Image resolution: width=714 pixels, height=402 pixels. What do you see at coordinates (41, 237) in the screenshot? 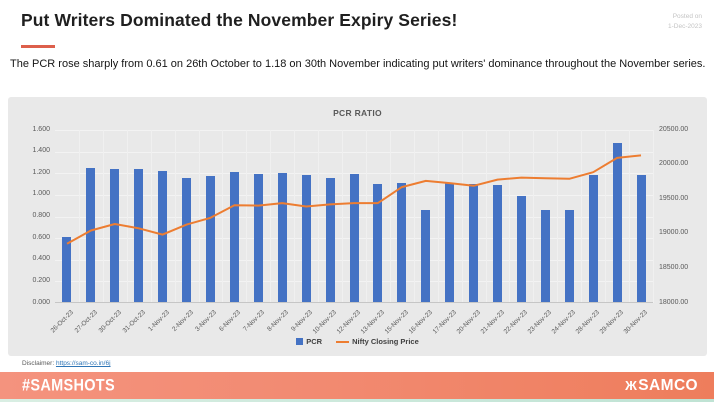
I see `y-axis-left-label: 0.600` at bounding box center [41, 237].